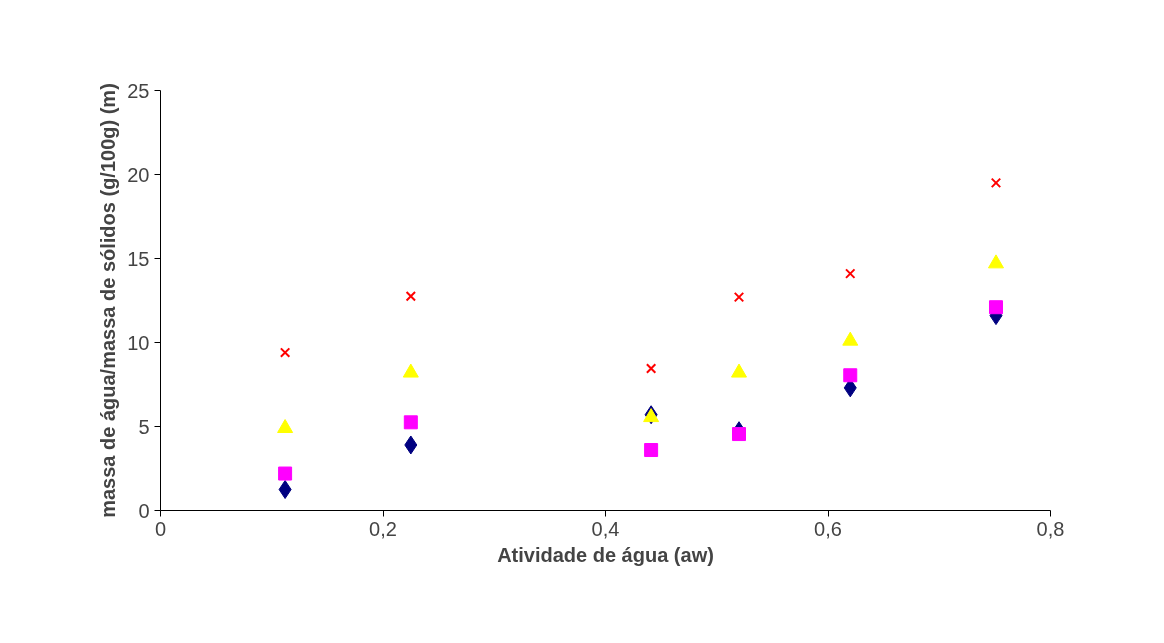 The width and height of the screenshot is (1164, 643). What do you see at coordinates (605, 554) in the screenshot?
I see `x-axis-title: Atividade de água (aw)` at bounding box center [605, 554].